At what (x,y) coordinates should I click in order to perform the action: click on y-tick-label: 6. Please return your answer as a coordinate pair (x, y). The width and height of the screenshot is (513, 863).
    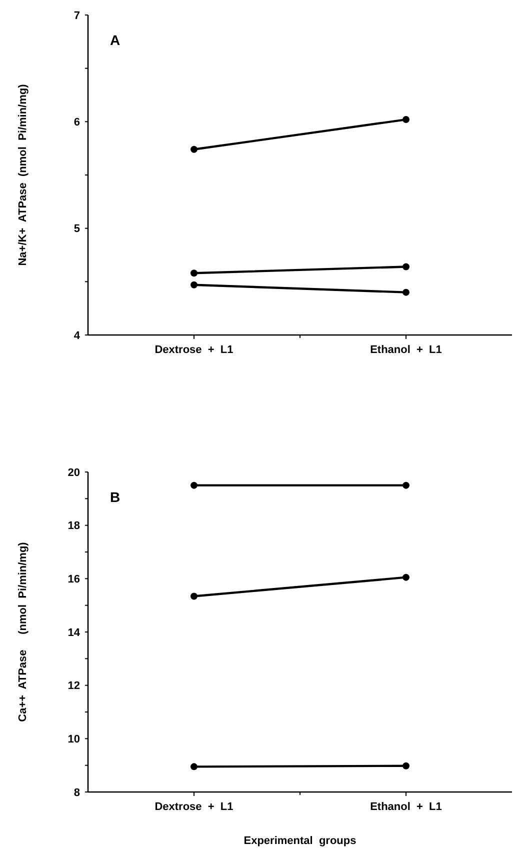
    Looking at the image, I should click on (77, 122).